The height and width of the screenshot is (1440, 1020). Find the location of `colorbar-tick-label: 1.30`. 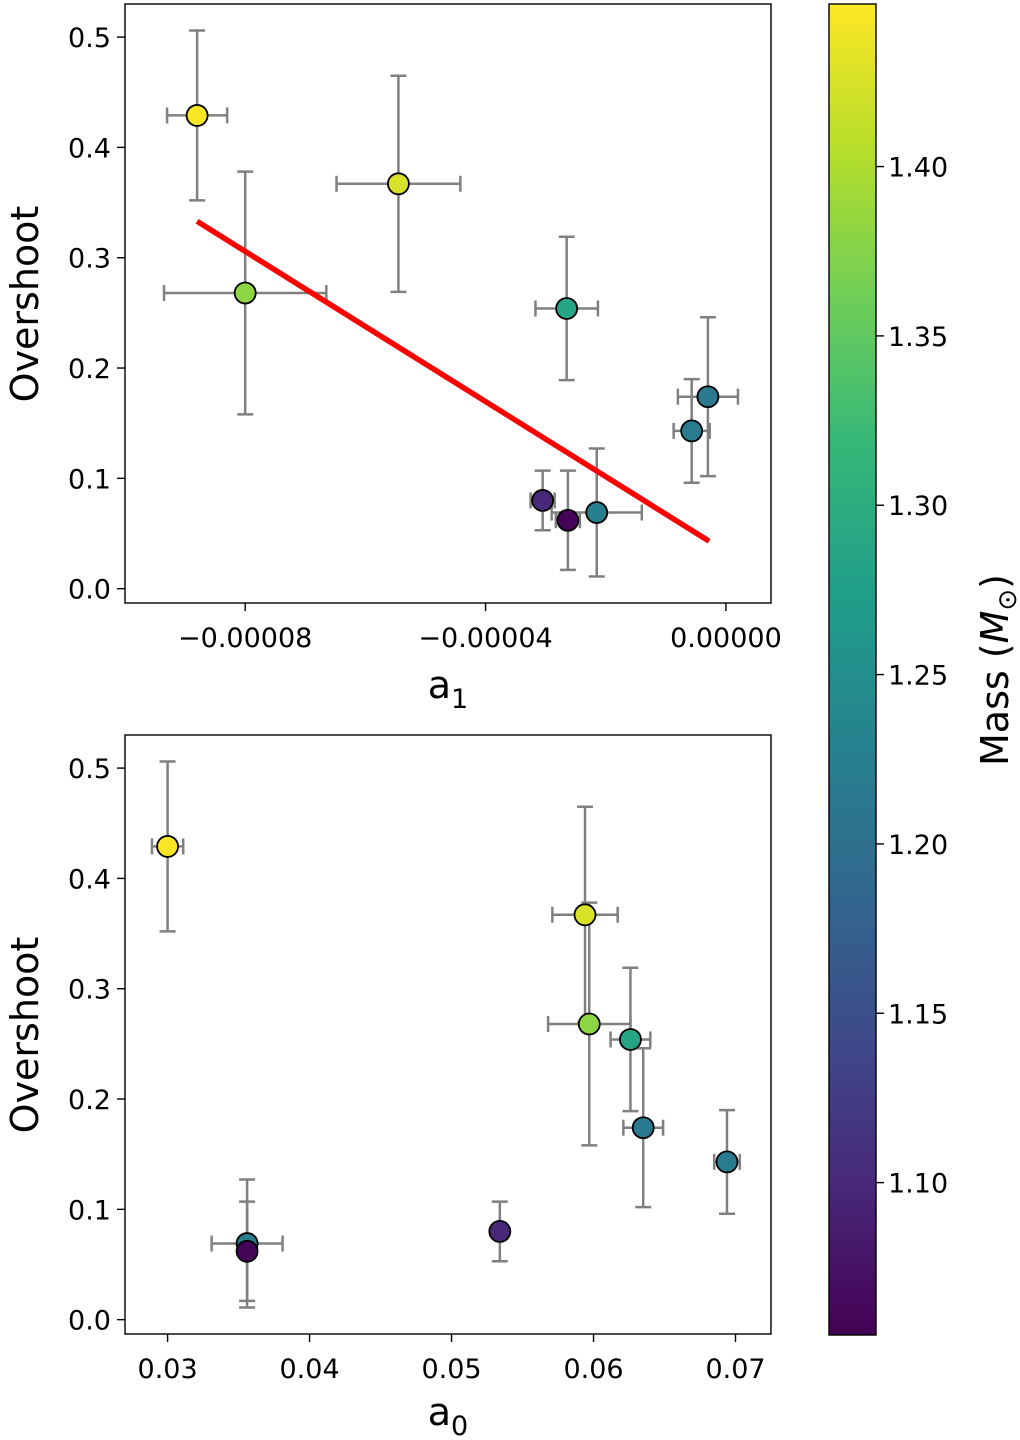

colorbar-tick-label: 1.30 is located at coordinates (918, 506).